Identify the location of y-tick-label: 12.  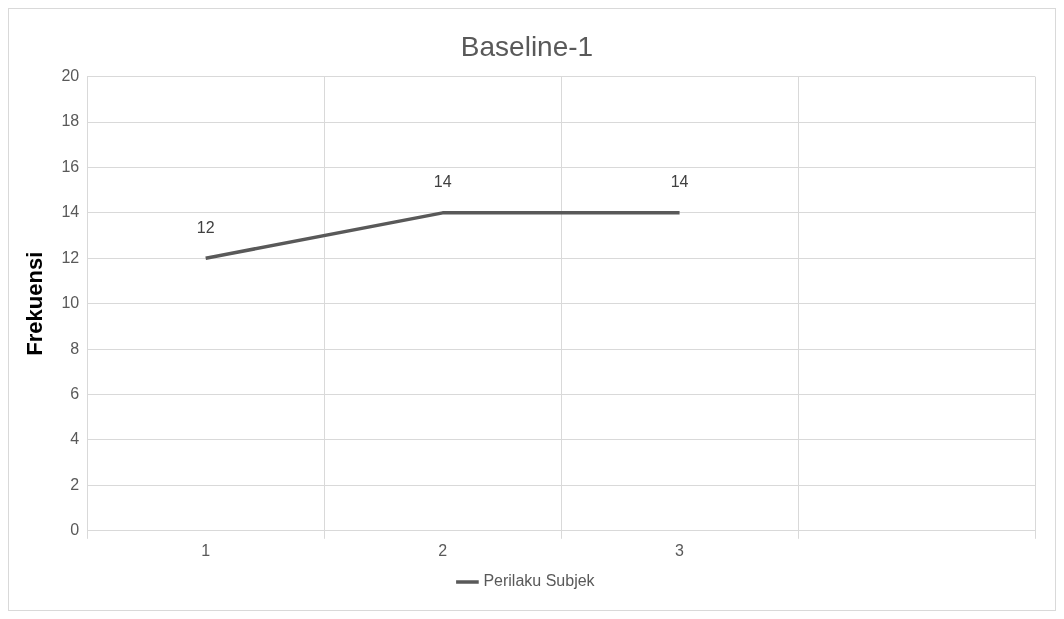
(70, 257).